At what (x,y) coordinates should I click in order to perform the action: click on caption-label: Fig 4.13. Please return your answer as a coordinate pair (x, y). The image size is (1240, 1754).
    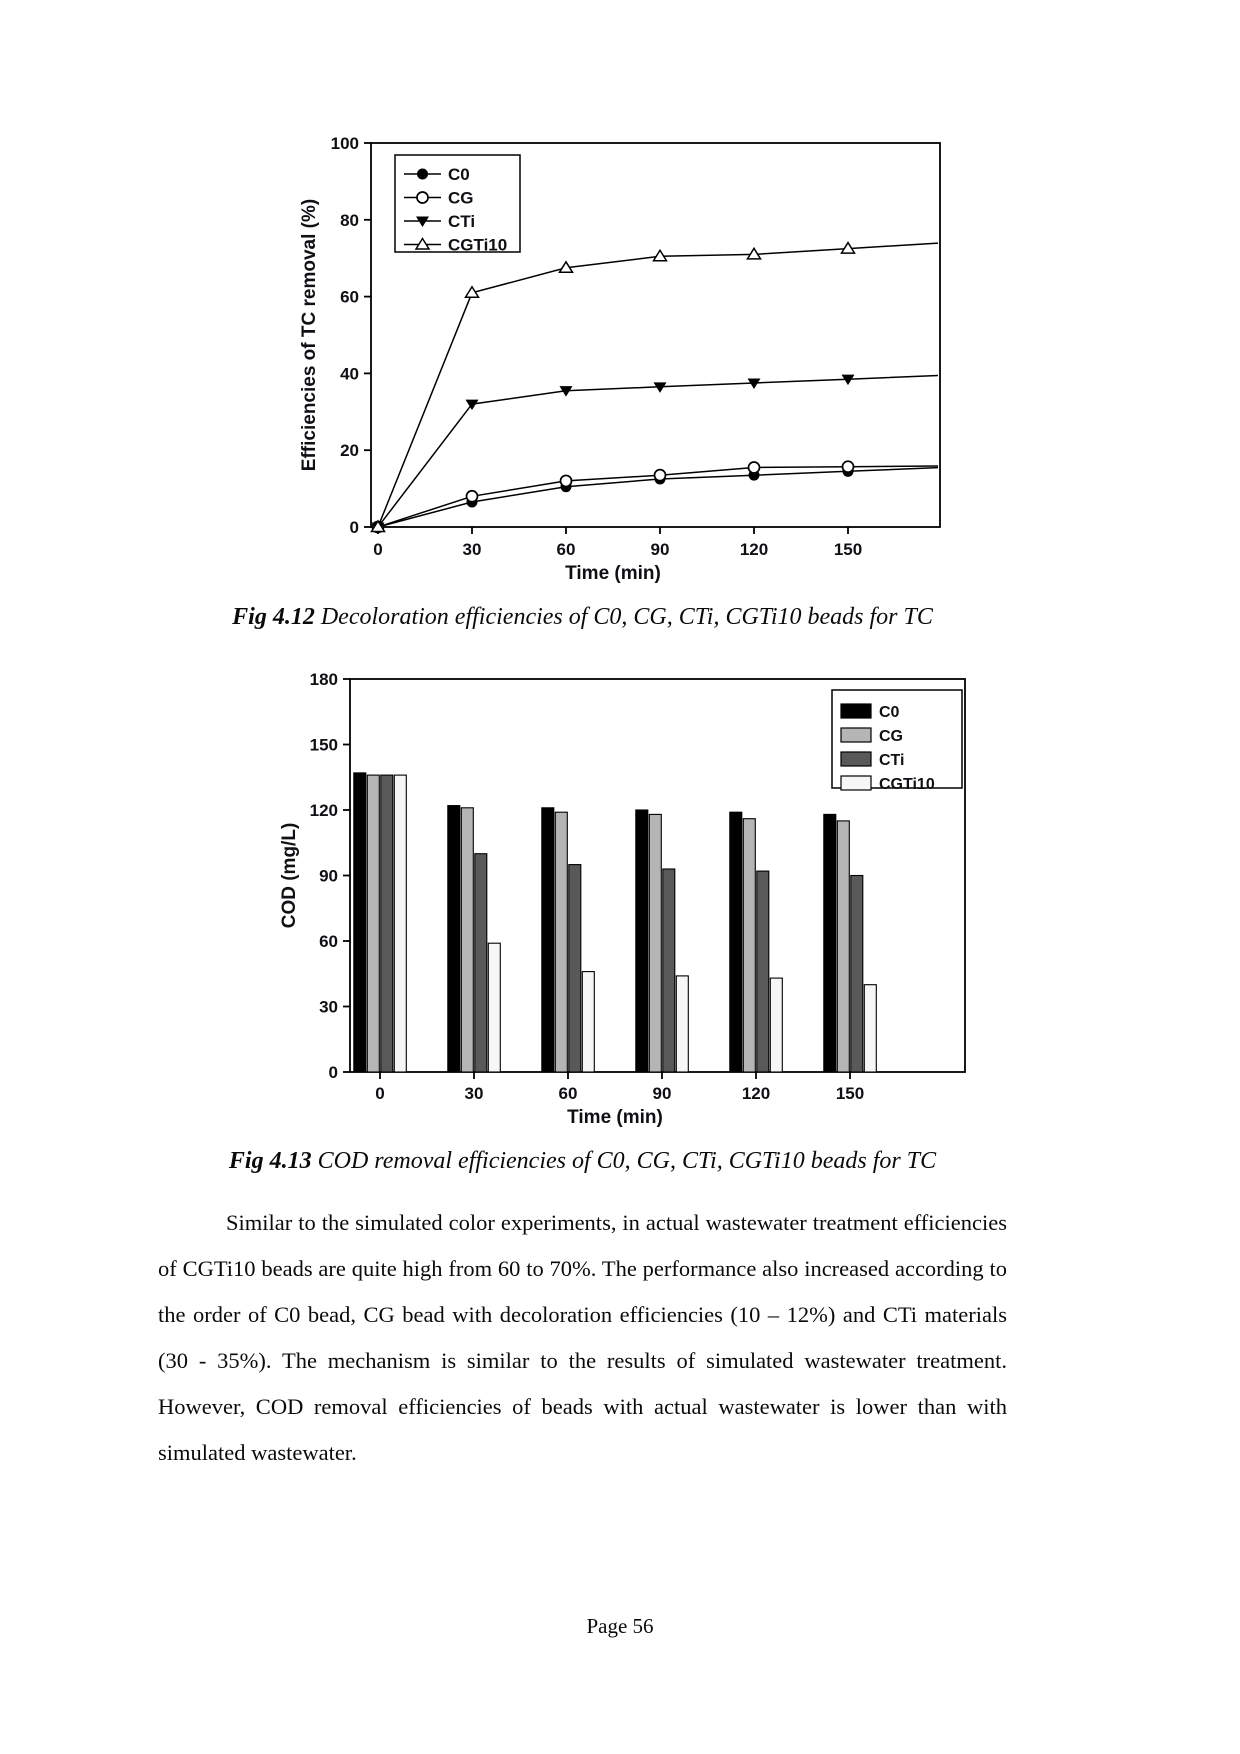
    Looking at the image, I should click on (270, 1161).